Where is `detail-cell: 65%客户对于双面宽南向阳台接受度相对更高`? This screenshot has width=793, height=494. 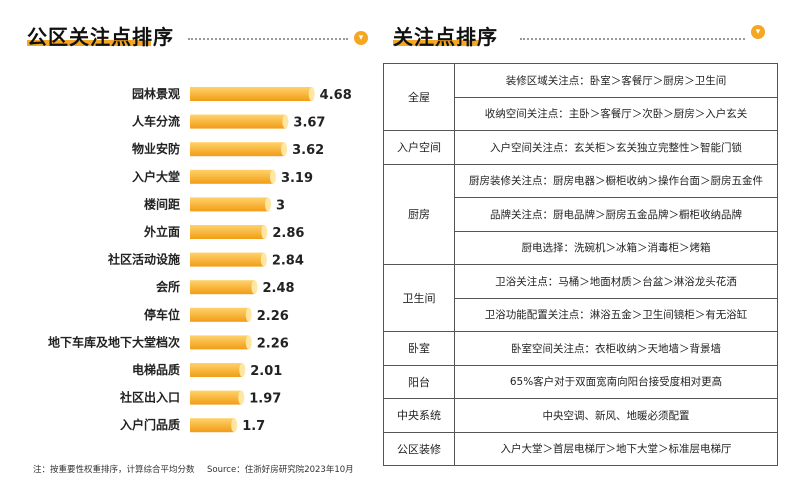 detail-cell: 65%客户对于双面宽南向阳台接受度相对更高 is located at coordinates (616, 381).